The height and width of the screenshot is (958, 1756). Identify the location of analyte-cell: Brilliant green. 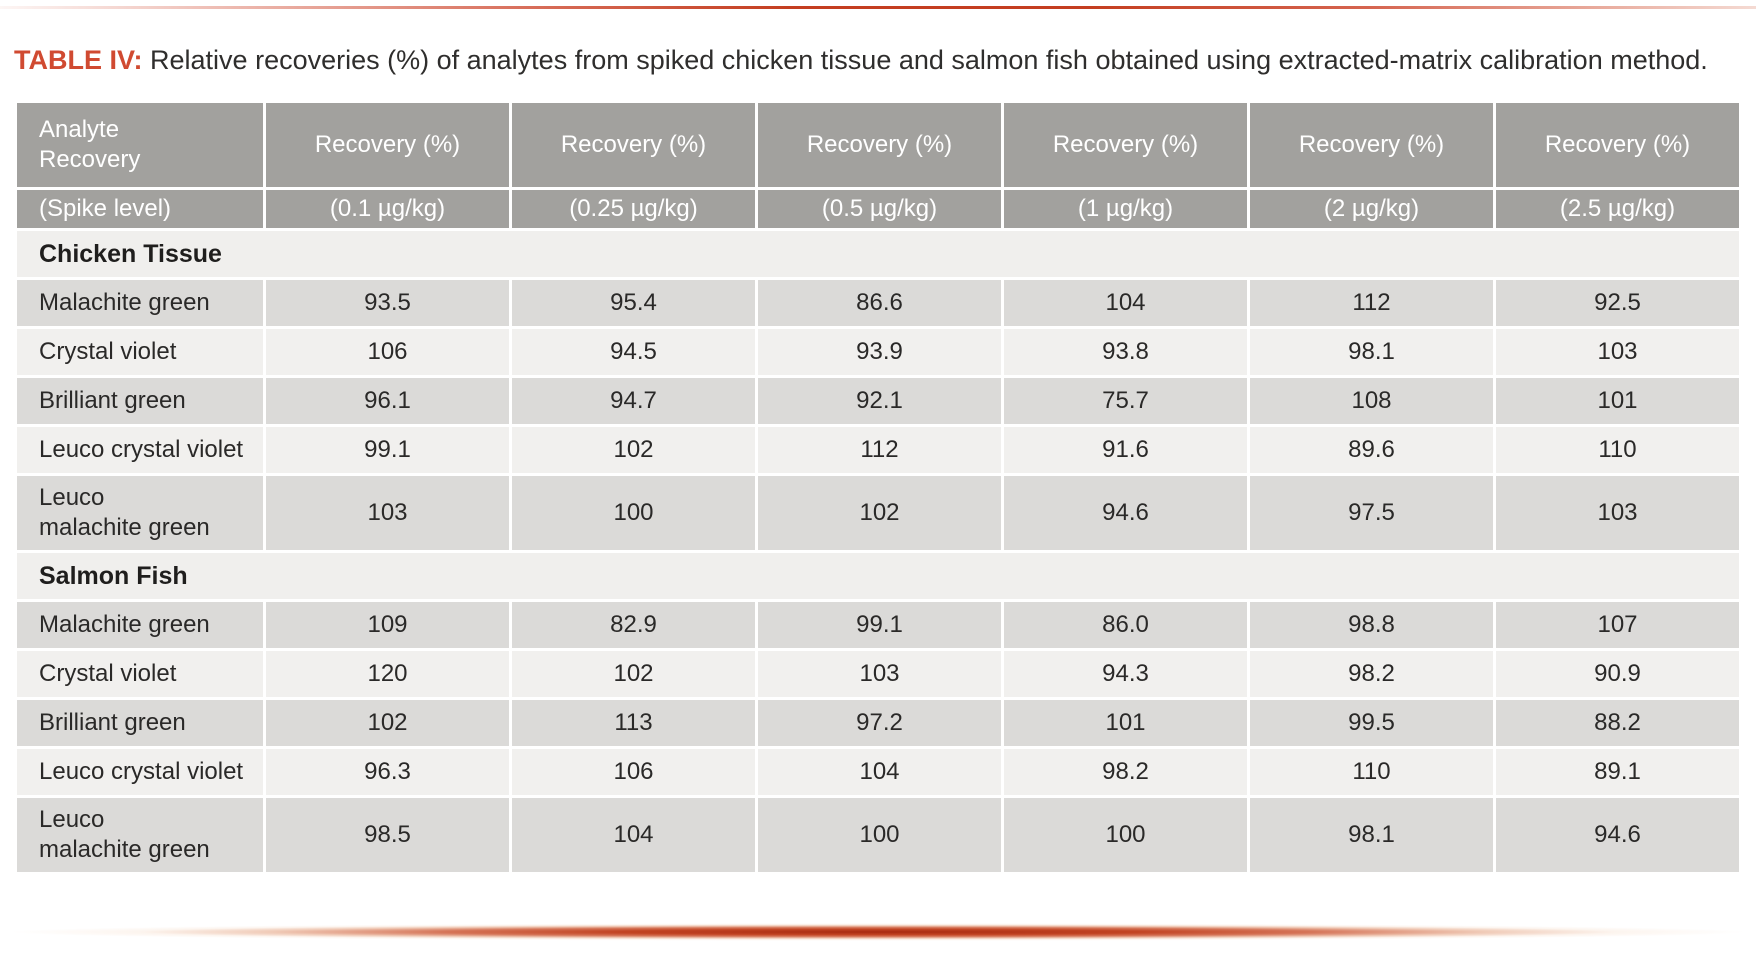
(140, 723).